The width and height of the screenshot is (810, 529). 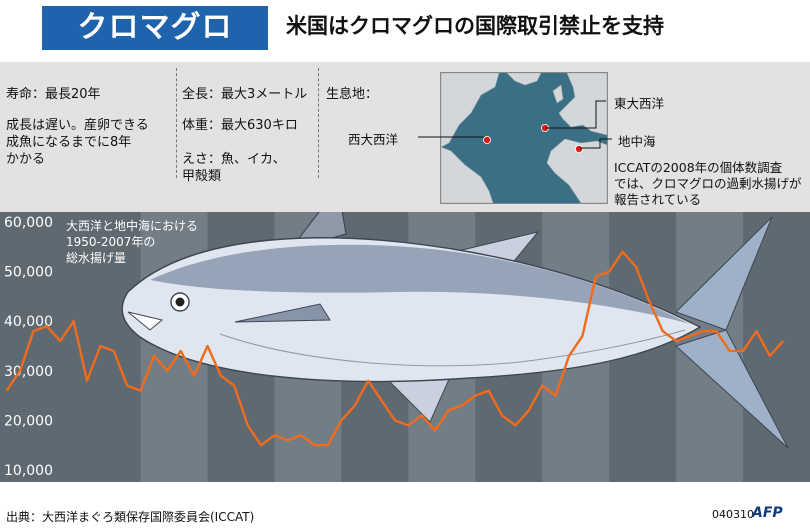 What do you see at coordinates (487, 140) in the screenshot?
I see `west-atlantic-dot` at bounding box center [487, 140].